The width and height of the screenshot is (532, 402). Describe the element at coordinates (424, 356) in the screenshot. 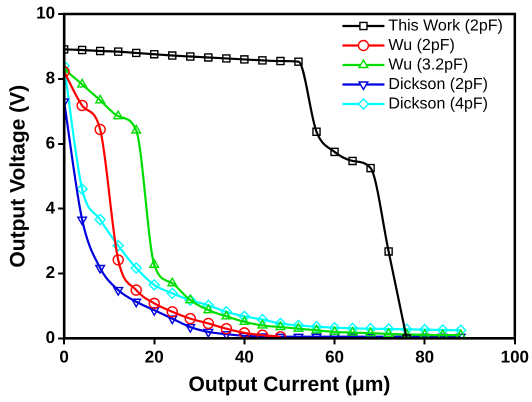

I see `x-tick-label: 80` at that location.